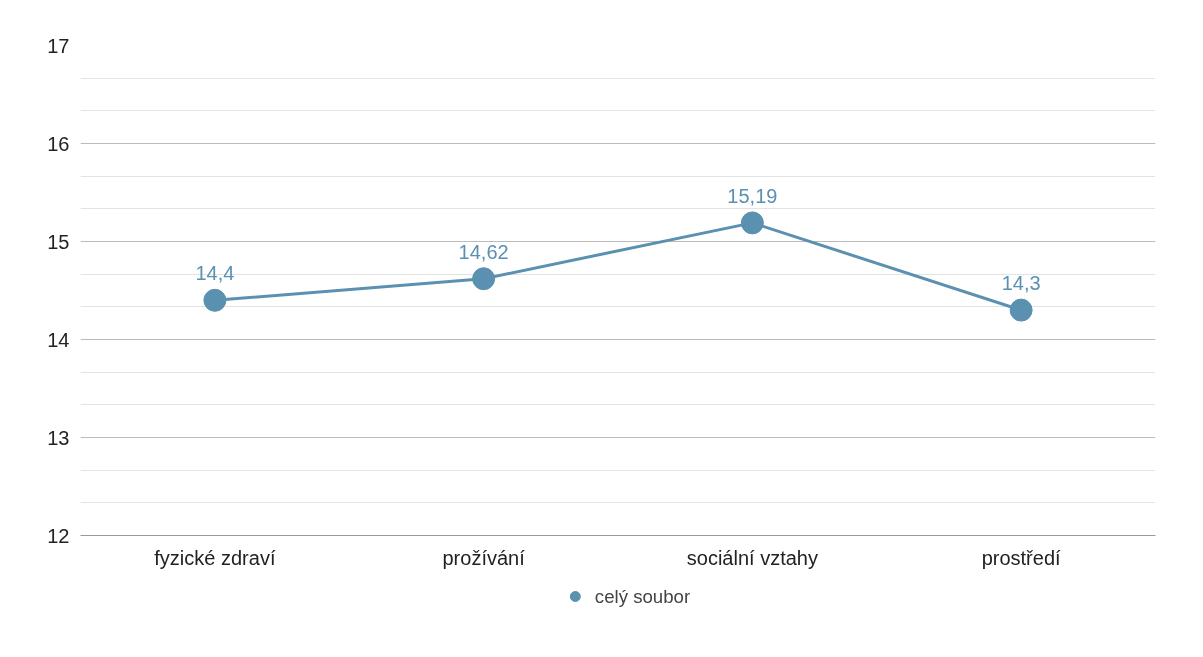 This screenshot has height=657, width=1203. I want to click on y-tick-label: 17, so click(58, 45).